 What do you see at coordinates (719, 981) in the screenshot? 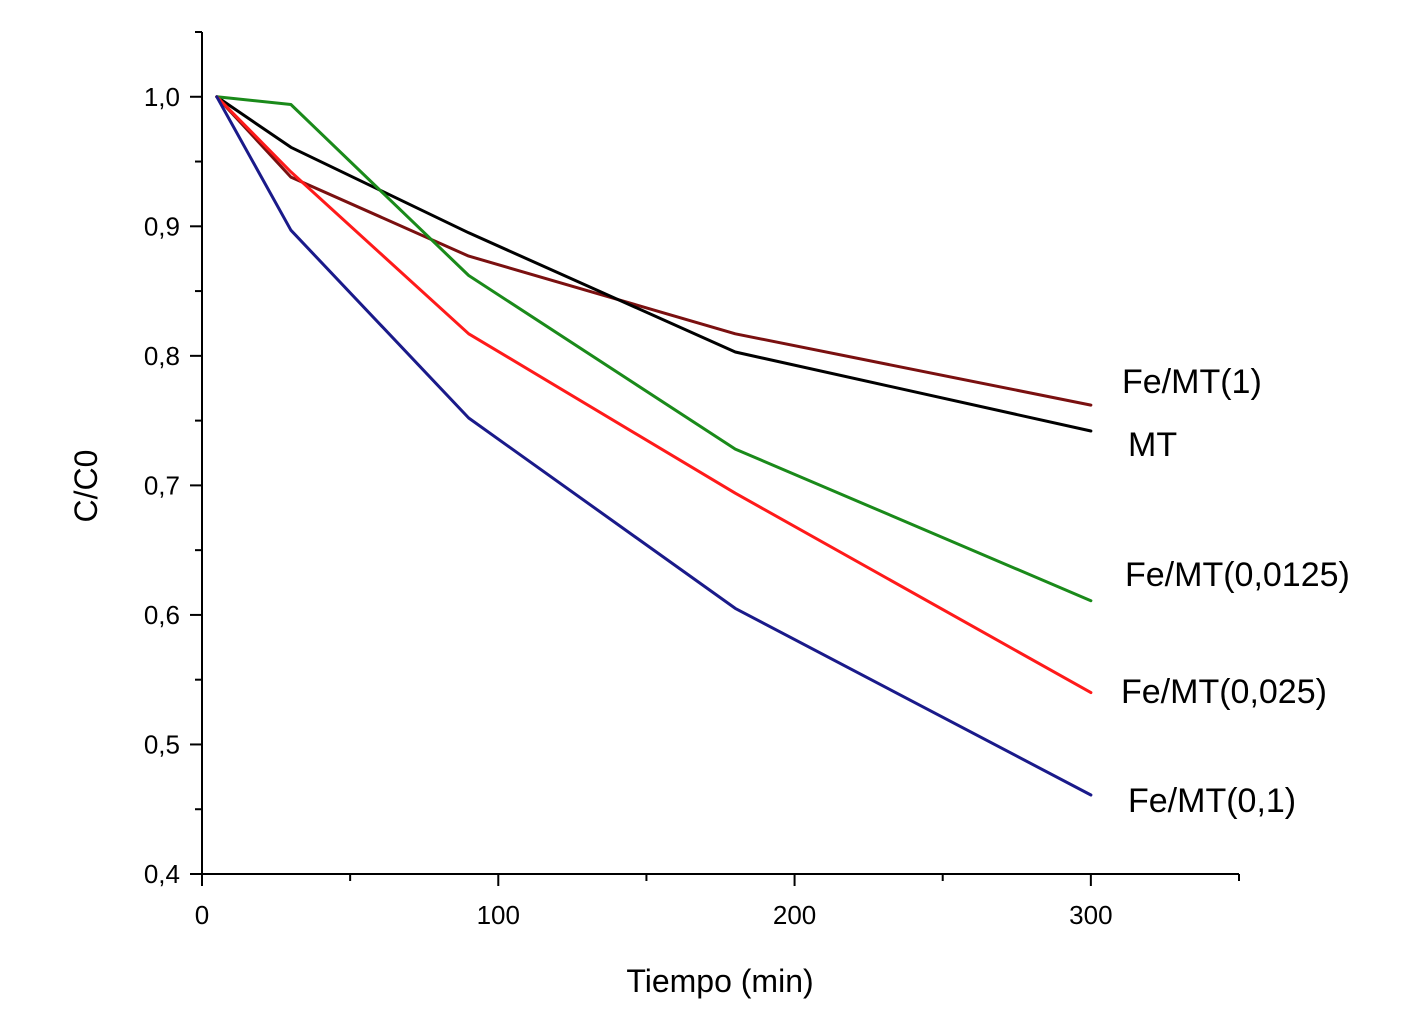
I see `x-axis-title: Tiempo (min)` at bounding box center [719, 981].